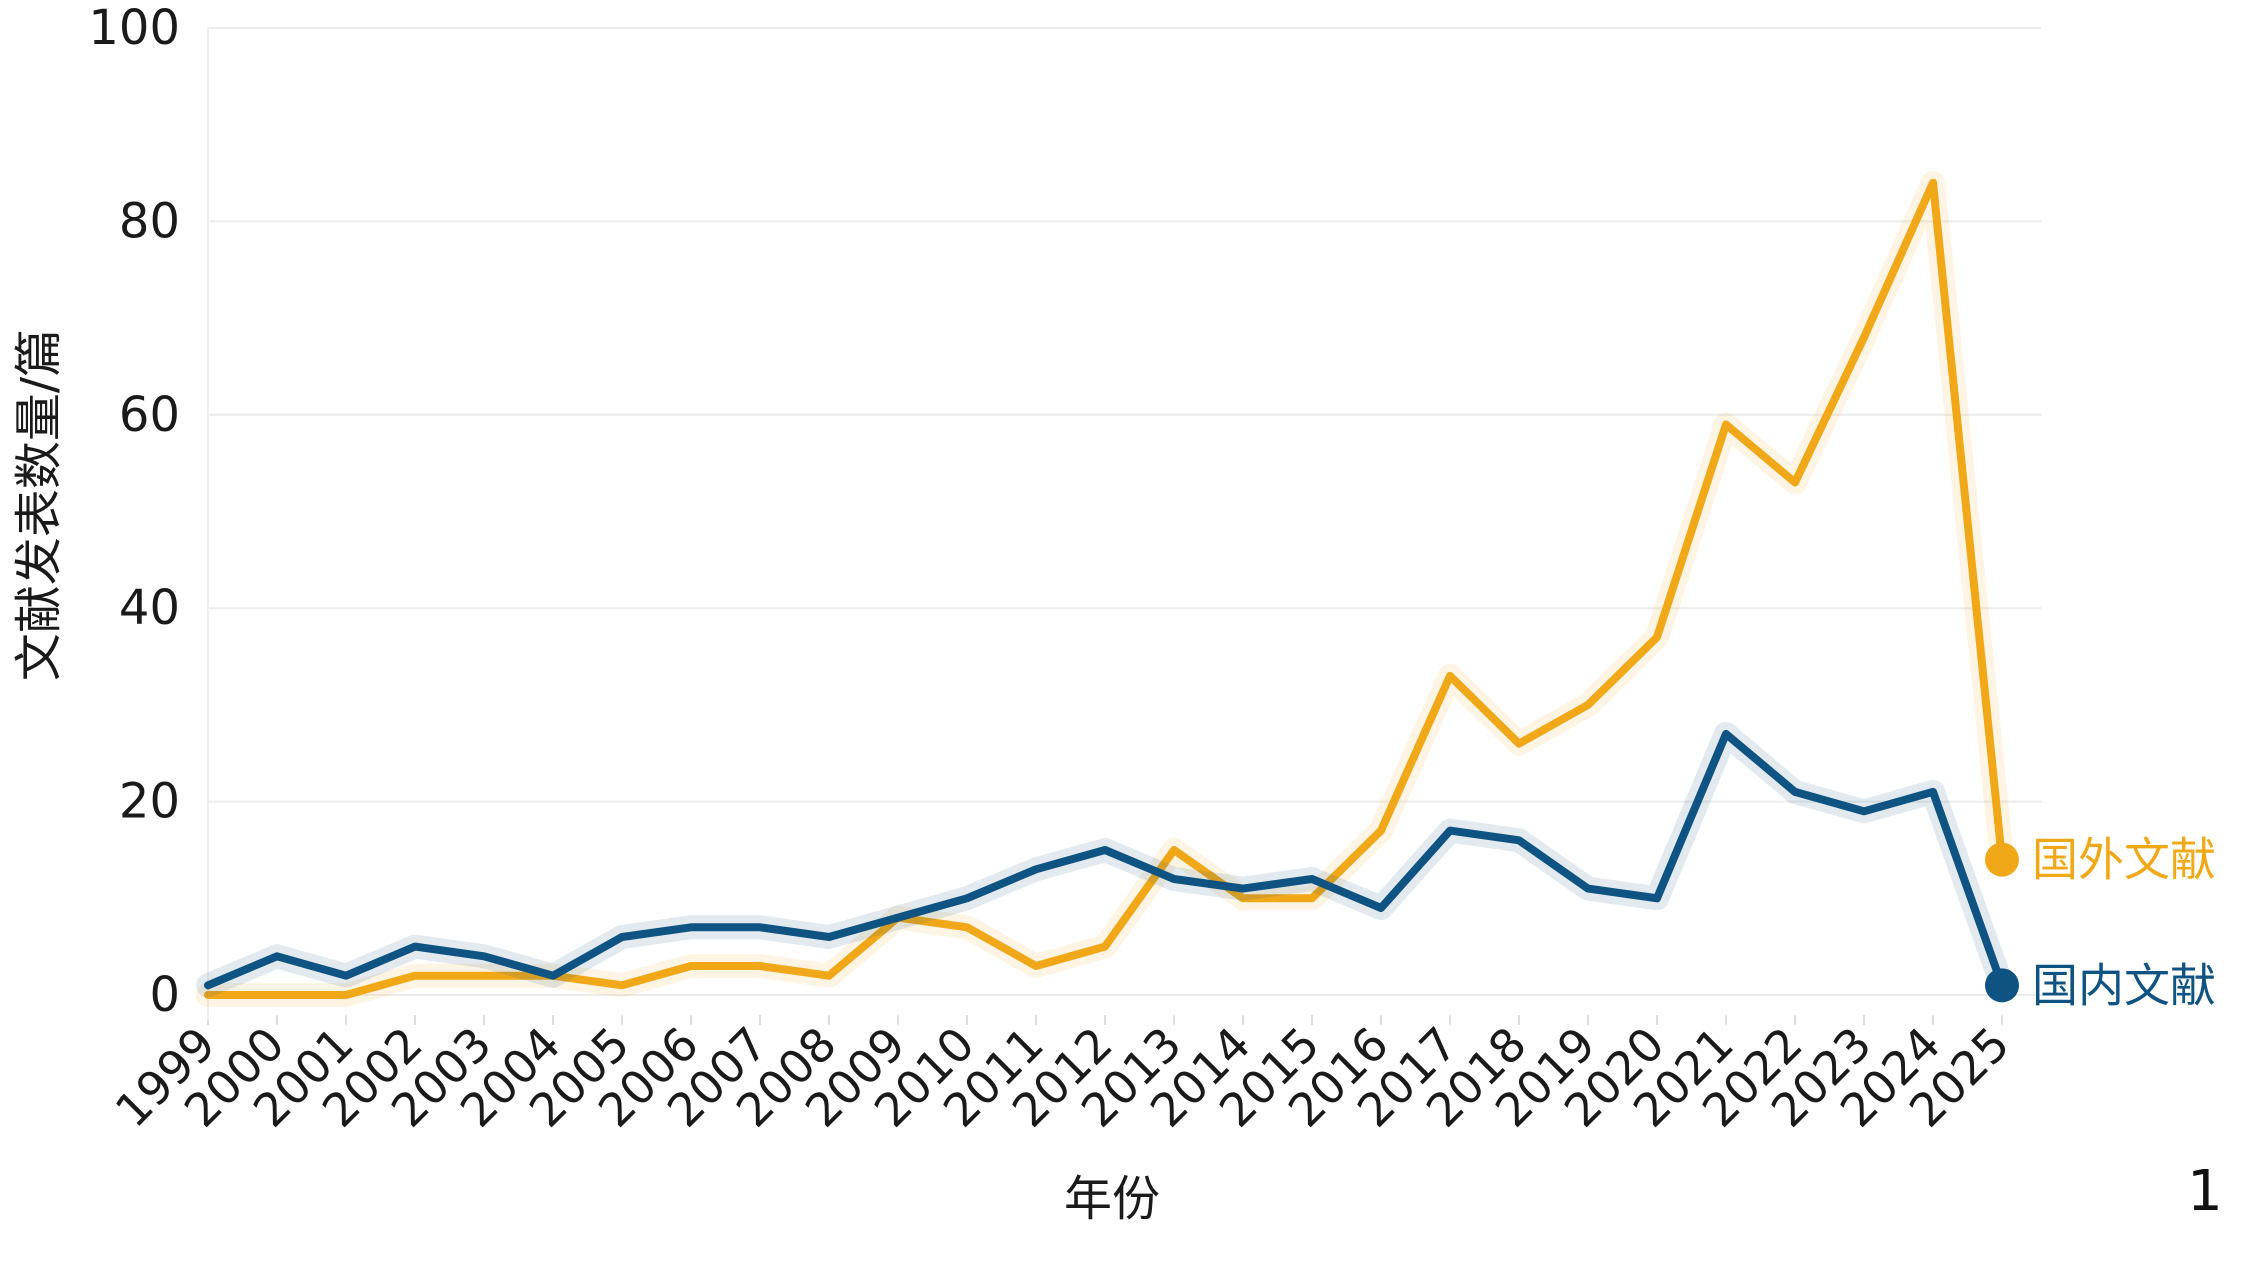 The width and height of the screenshot is (2247, 1275). What do you see at coordinates (346, 995) in the screenshot?
I see `point-0-2001` at bounding box center [346, 995].